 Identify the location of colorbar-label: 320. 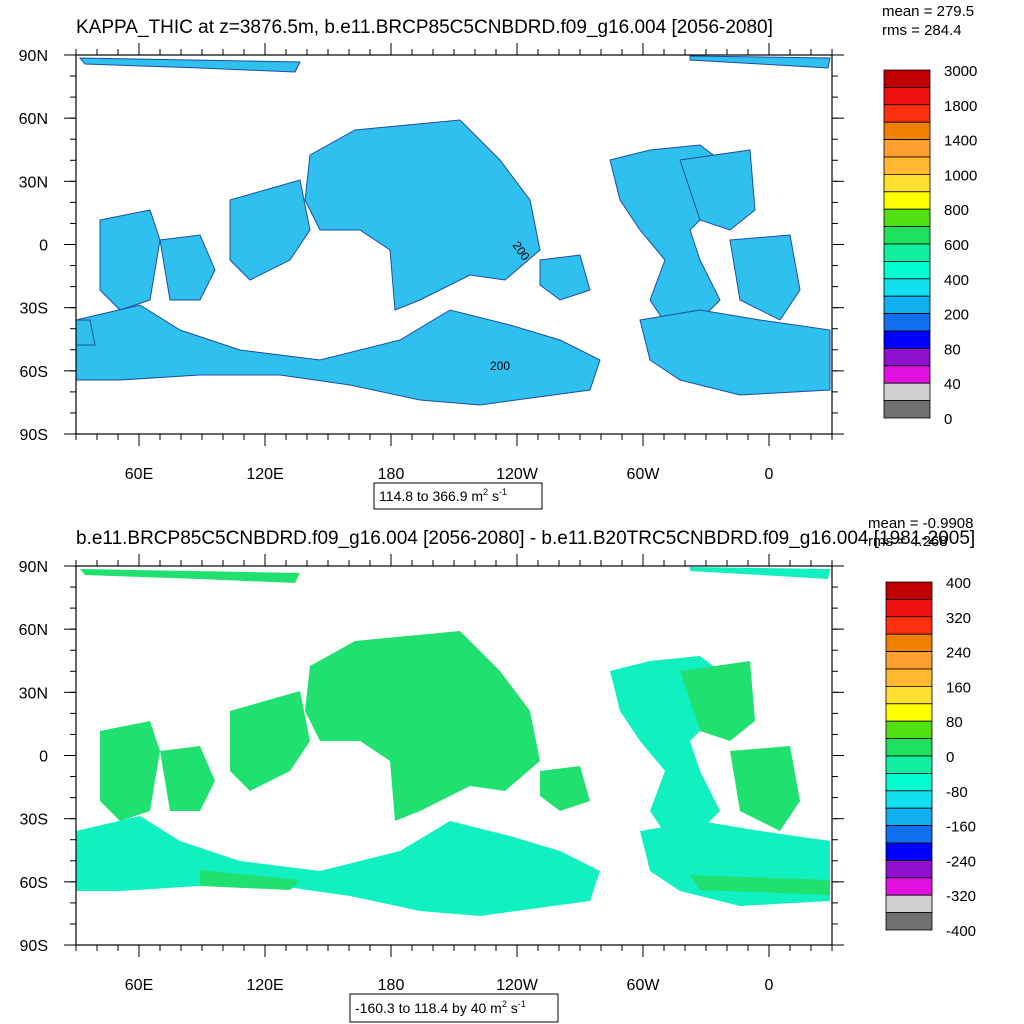
(958, 618).